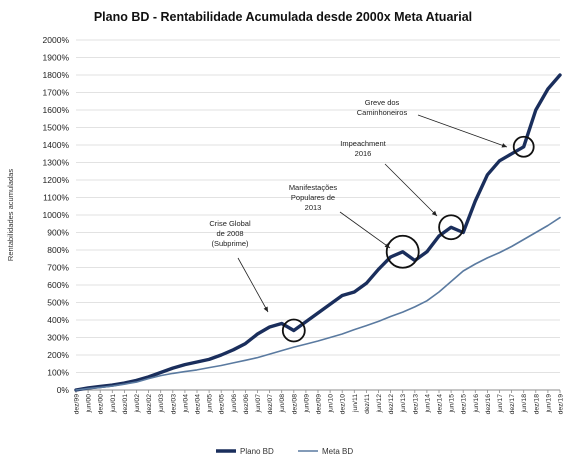 This screenshot has height=475, width=567. What do you see at coordinates (284, 451) in the screenshot?
I see `legend: Plano BD Meta BD` at bounding box center [284, 451].